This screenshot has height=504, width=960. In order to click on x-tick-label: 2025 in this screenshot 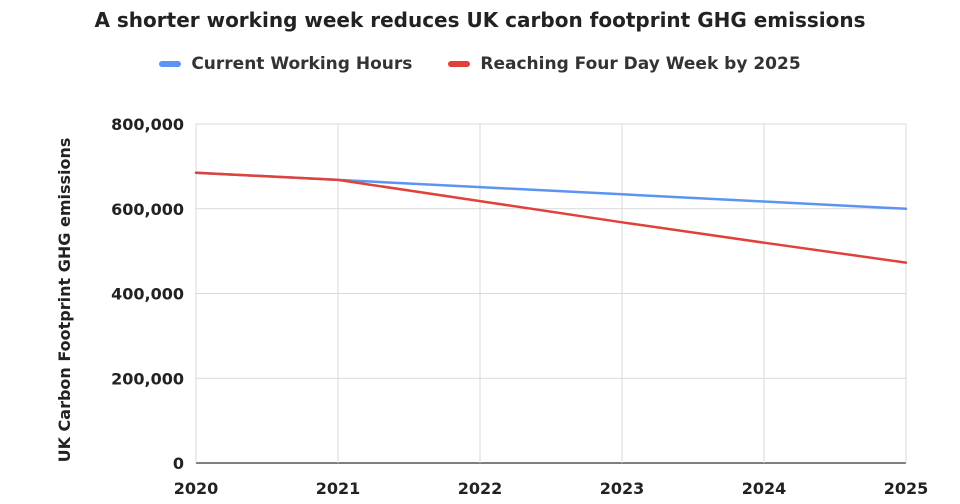, I will do `click(906, 488)`.